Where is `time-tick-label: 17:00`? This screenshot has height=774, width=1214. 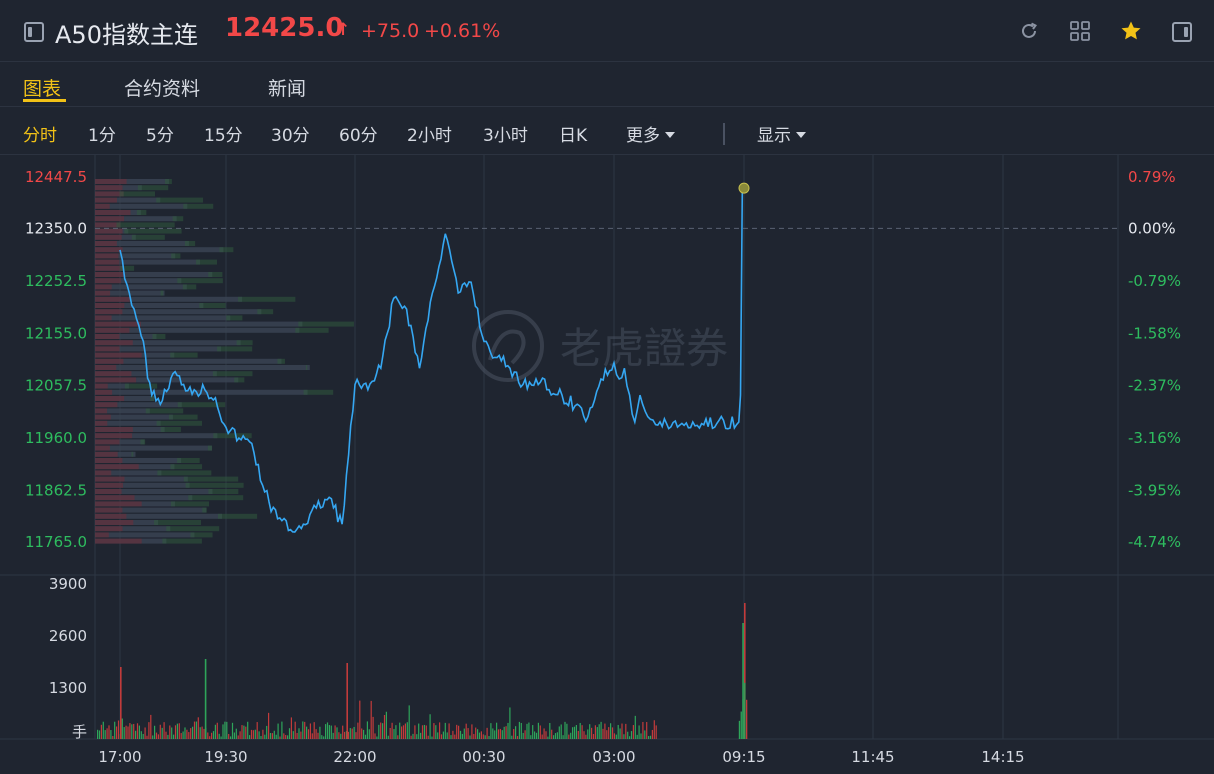 time-tick-label: 17:00 is located at coordinates (119, 757).